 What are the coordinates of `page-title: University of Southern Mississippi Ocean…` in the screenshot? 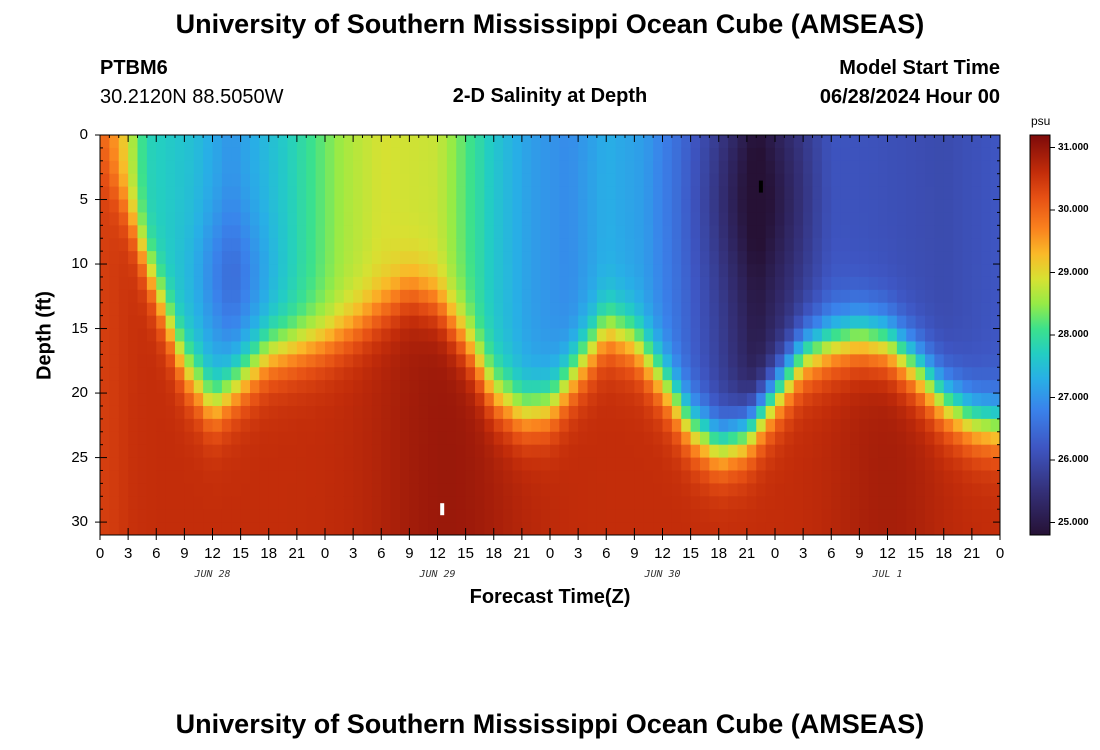 It's located at (550, 24).